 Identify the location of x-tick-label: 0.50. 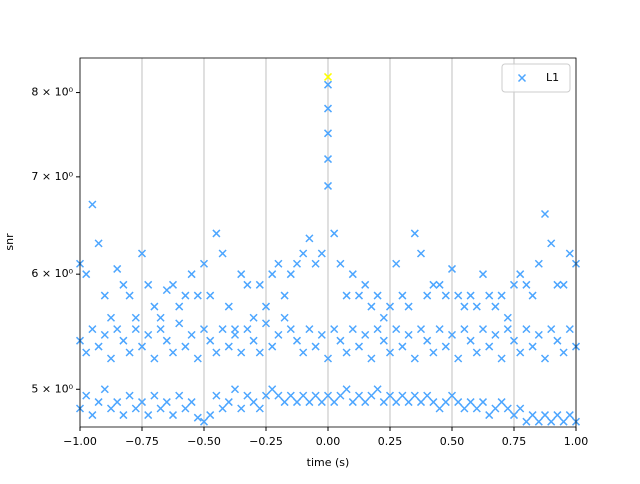
(452, 441).